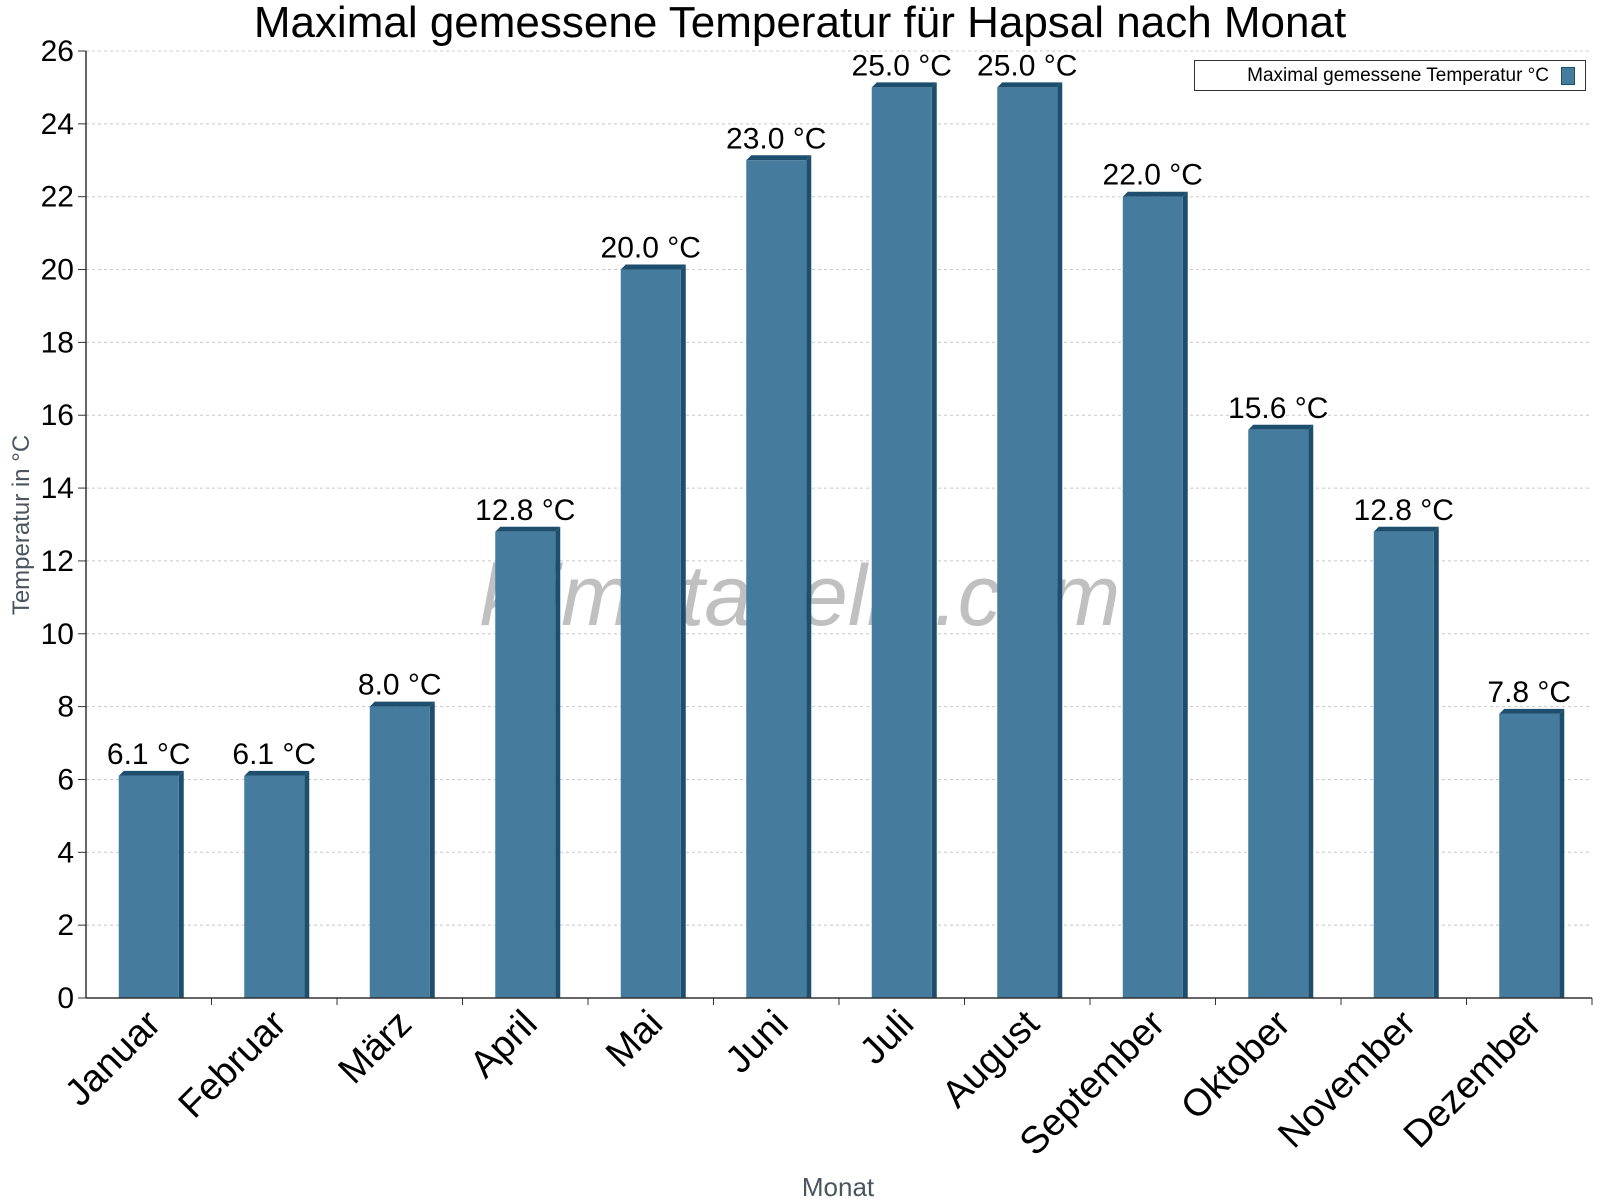 This screenshot has height=1203, width=1600. What do you see at coordinates (113, 1058) in the screenshot?
I see `x-tick-label: Januar` at bounding box center [113, 1058].